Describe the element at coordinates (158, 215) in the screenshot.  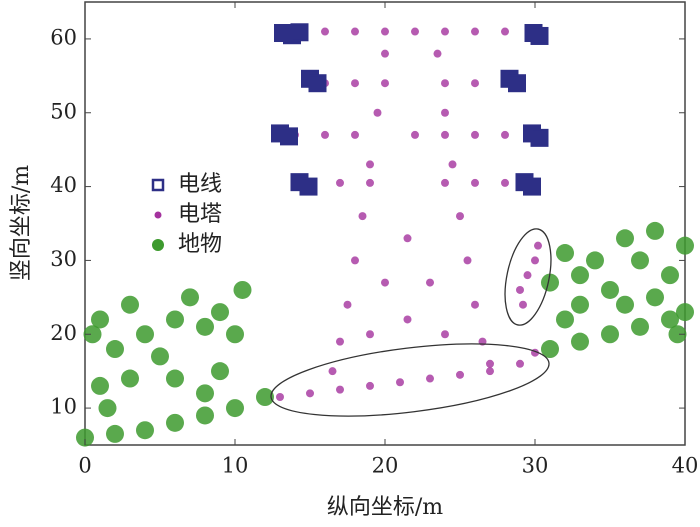
I see `legend-marker` at that location.